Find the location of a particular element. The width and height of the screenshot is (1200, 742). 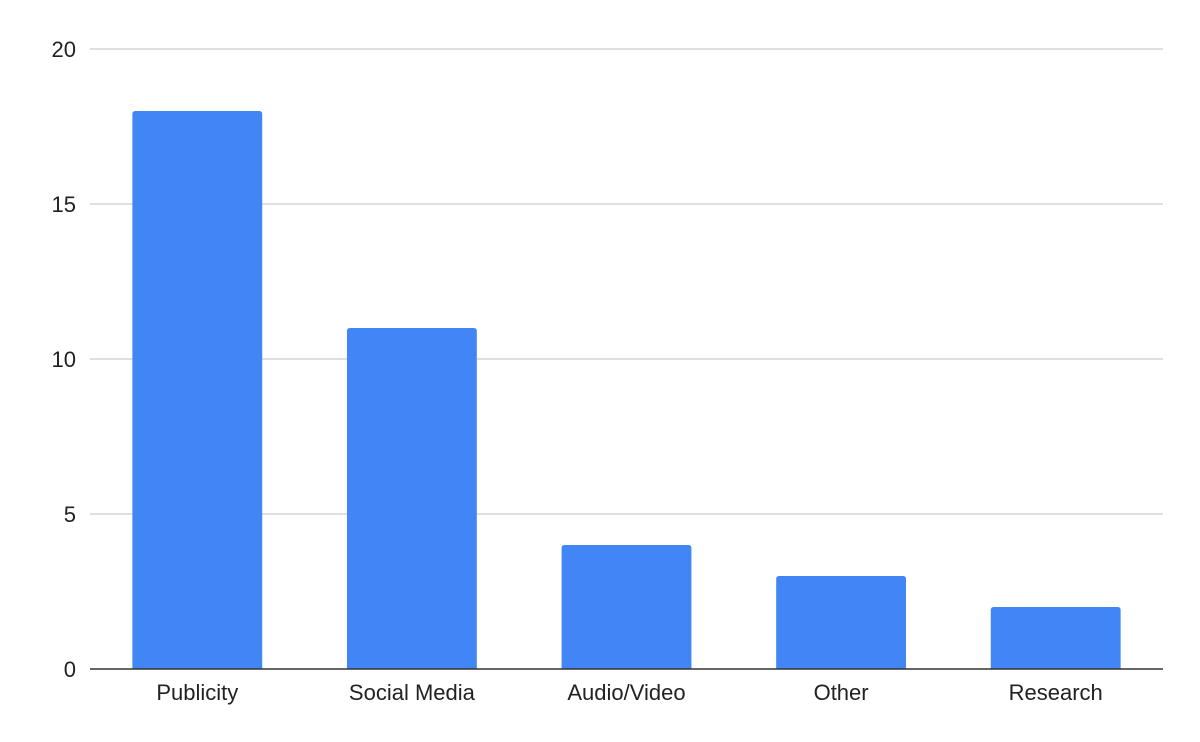

x-tick-label: Other is located at coordinates (841, 692).